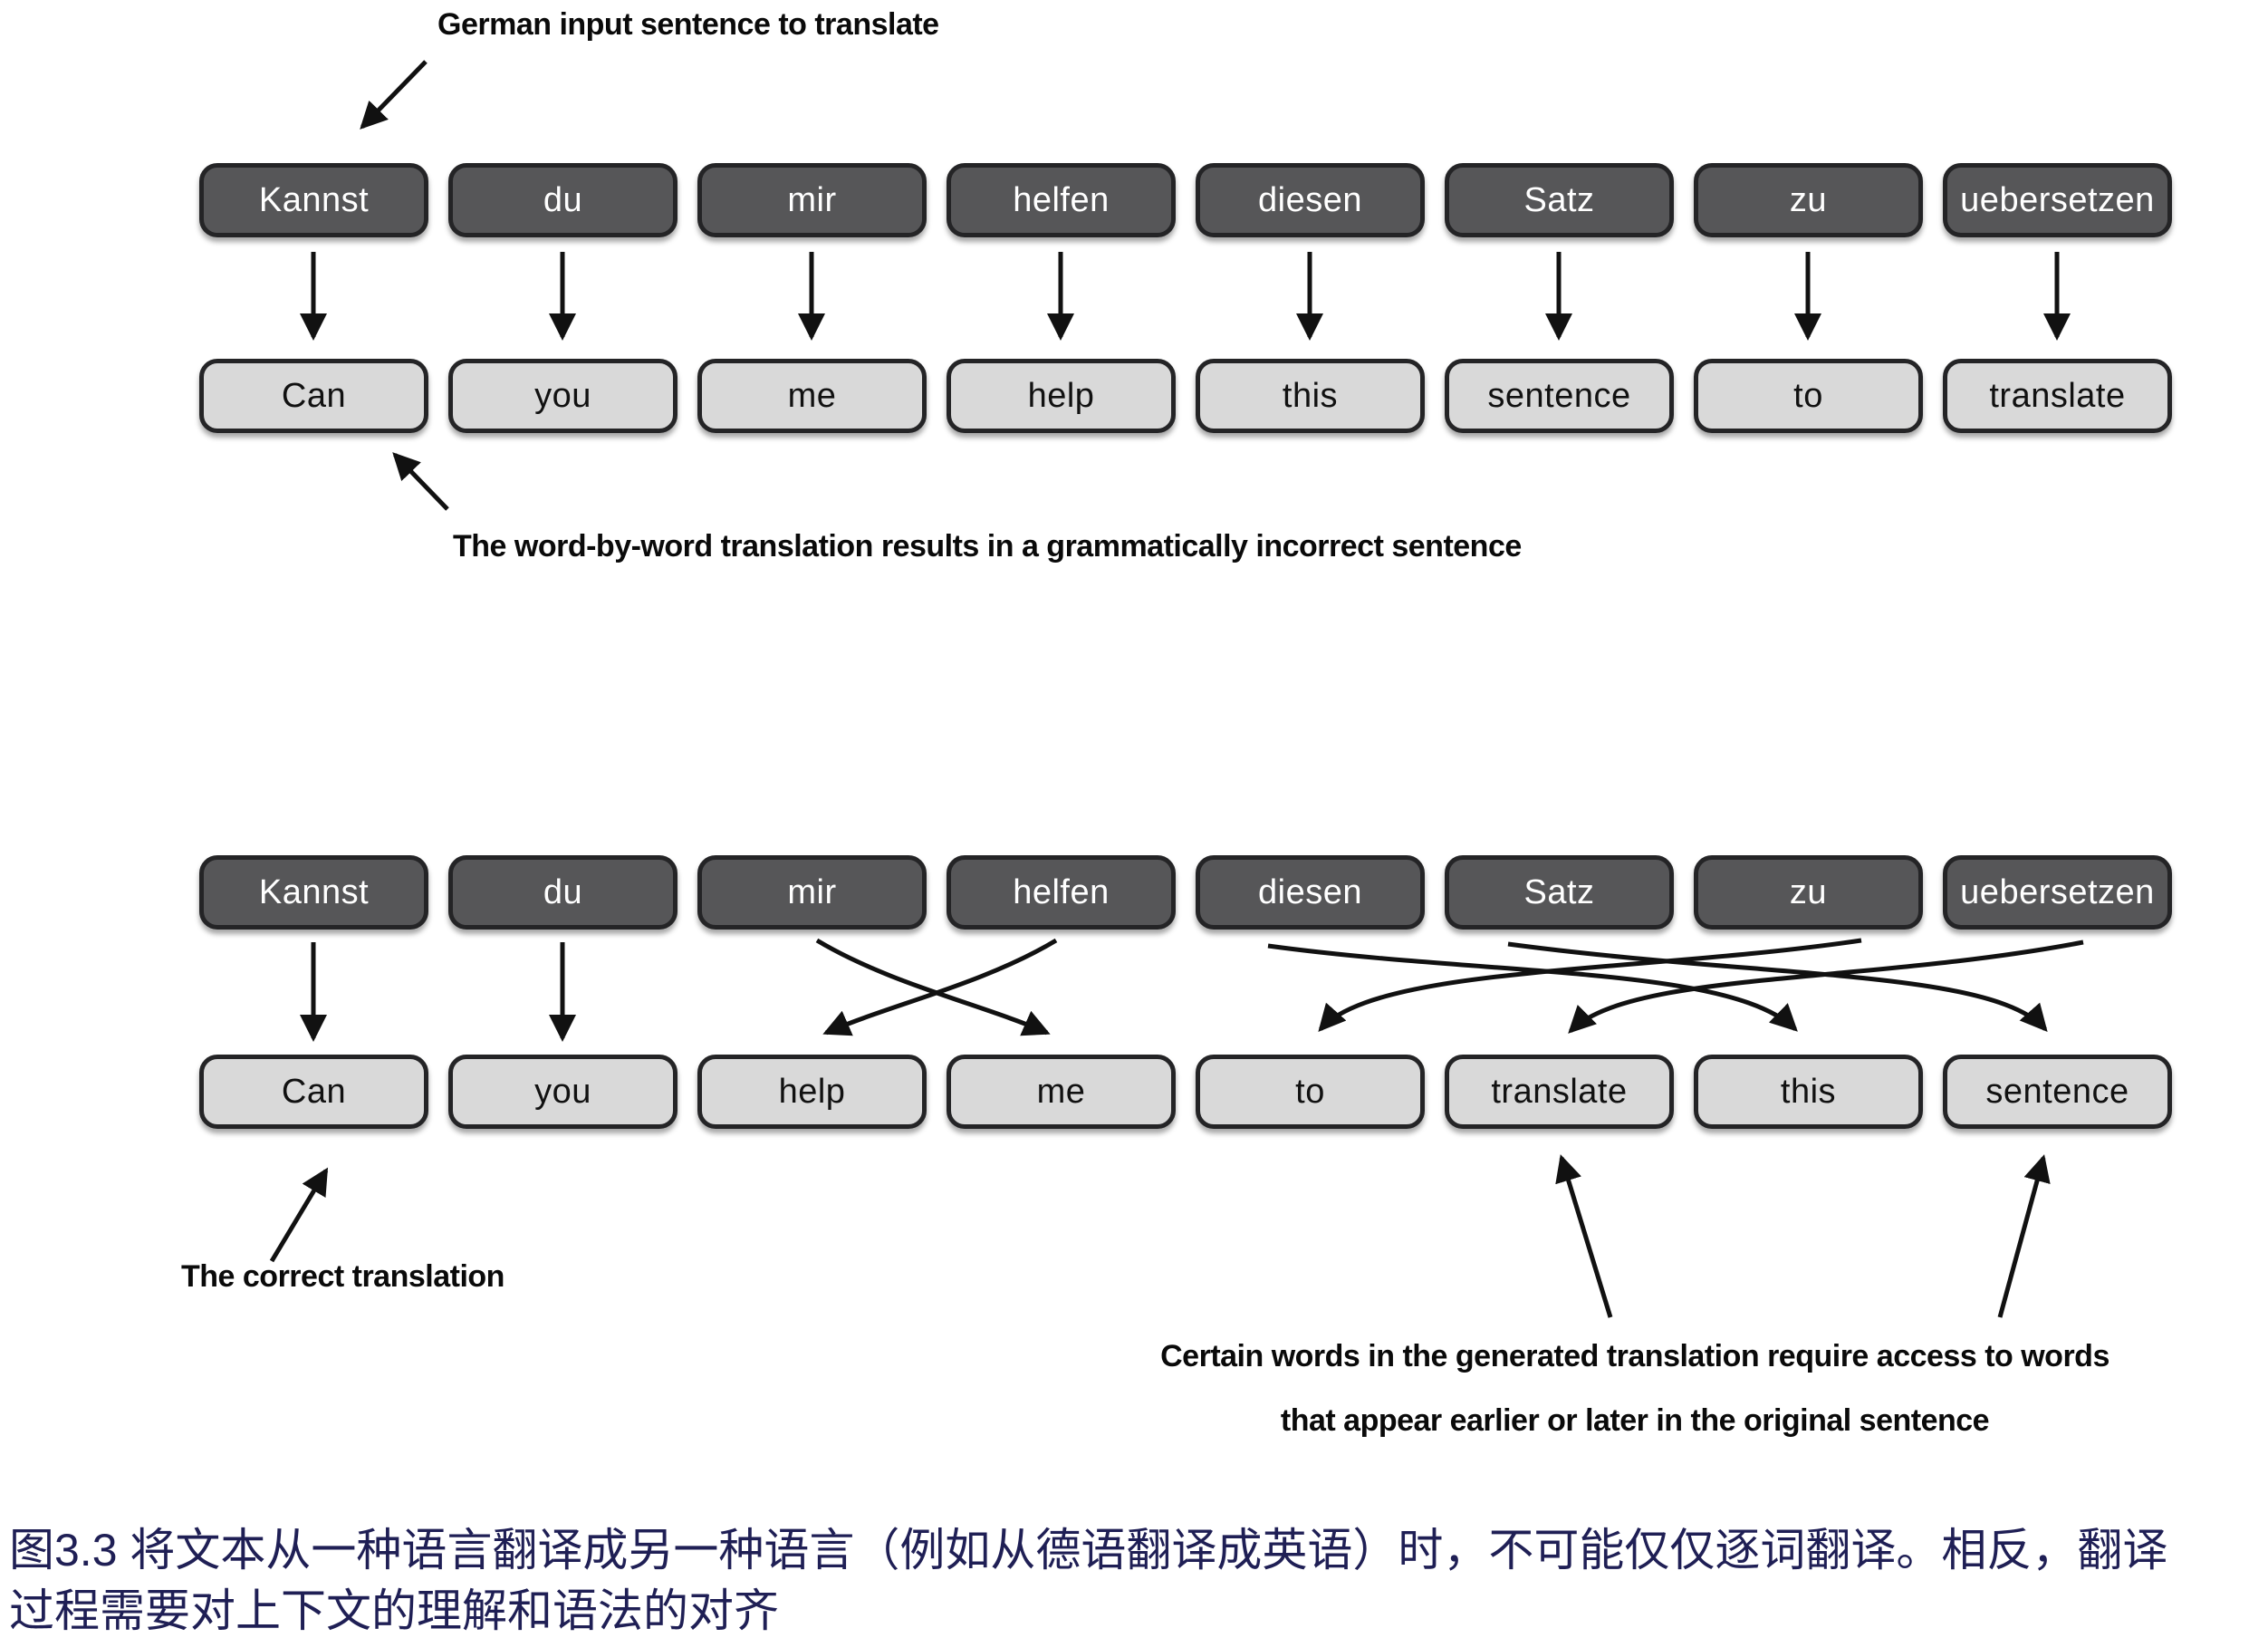 Image resolution: width=2268 pixels, height=1638 pixels. I want to click on wordbyword-box: Can, so click(313, 396).